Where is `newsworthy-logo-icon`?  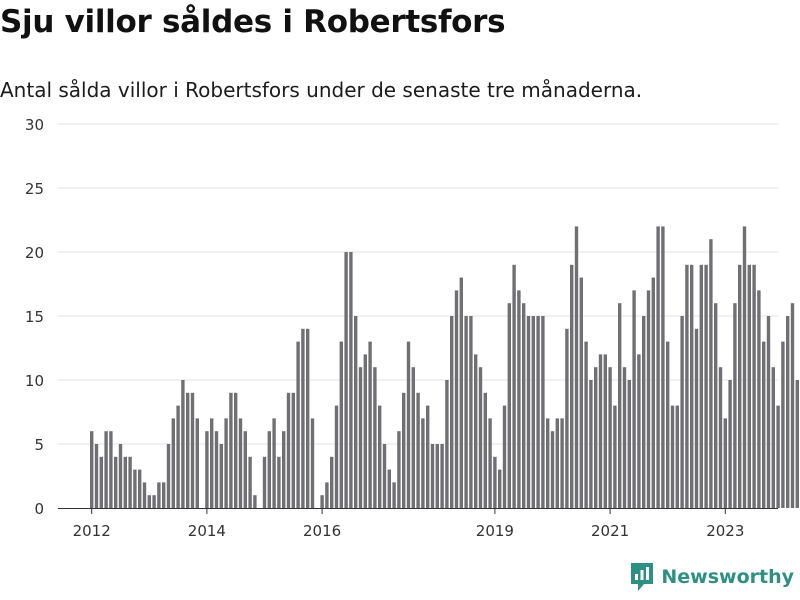
newsworthy-logo-icon is located at coordinates (642, 577).